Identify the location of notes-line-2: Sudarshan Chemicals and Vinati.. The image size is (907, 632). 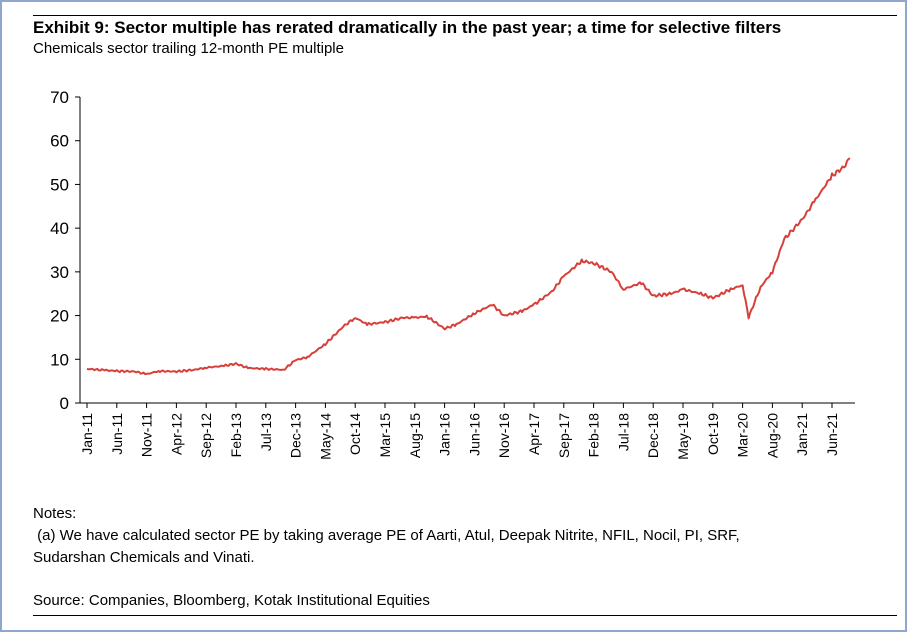
(144, 557).